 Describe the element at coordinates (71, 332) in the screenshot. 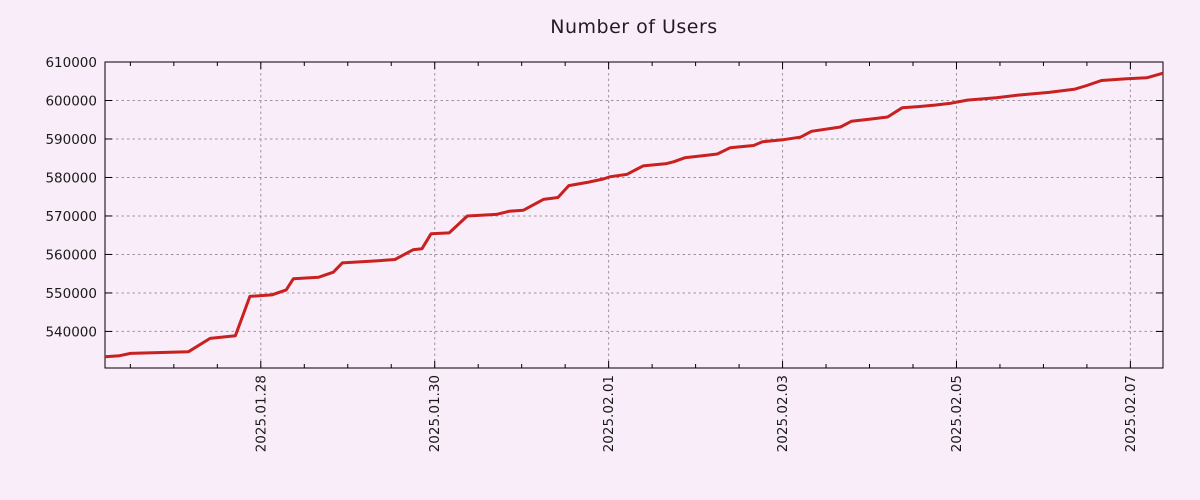

I see `y-tick-label: 540000` at that location.